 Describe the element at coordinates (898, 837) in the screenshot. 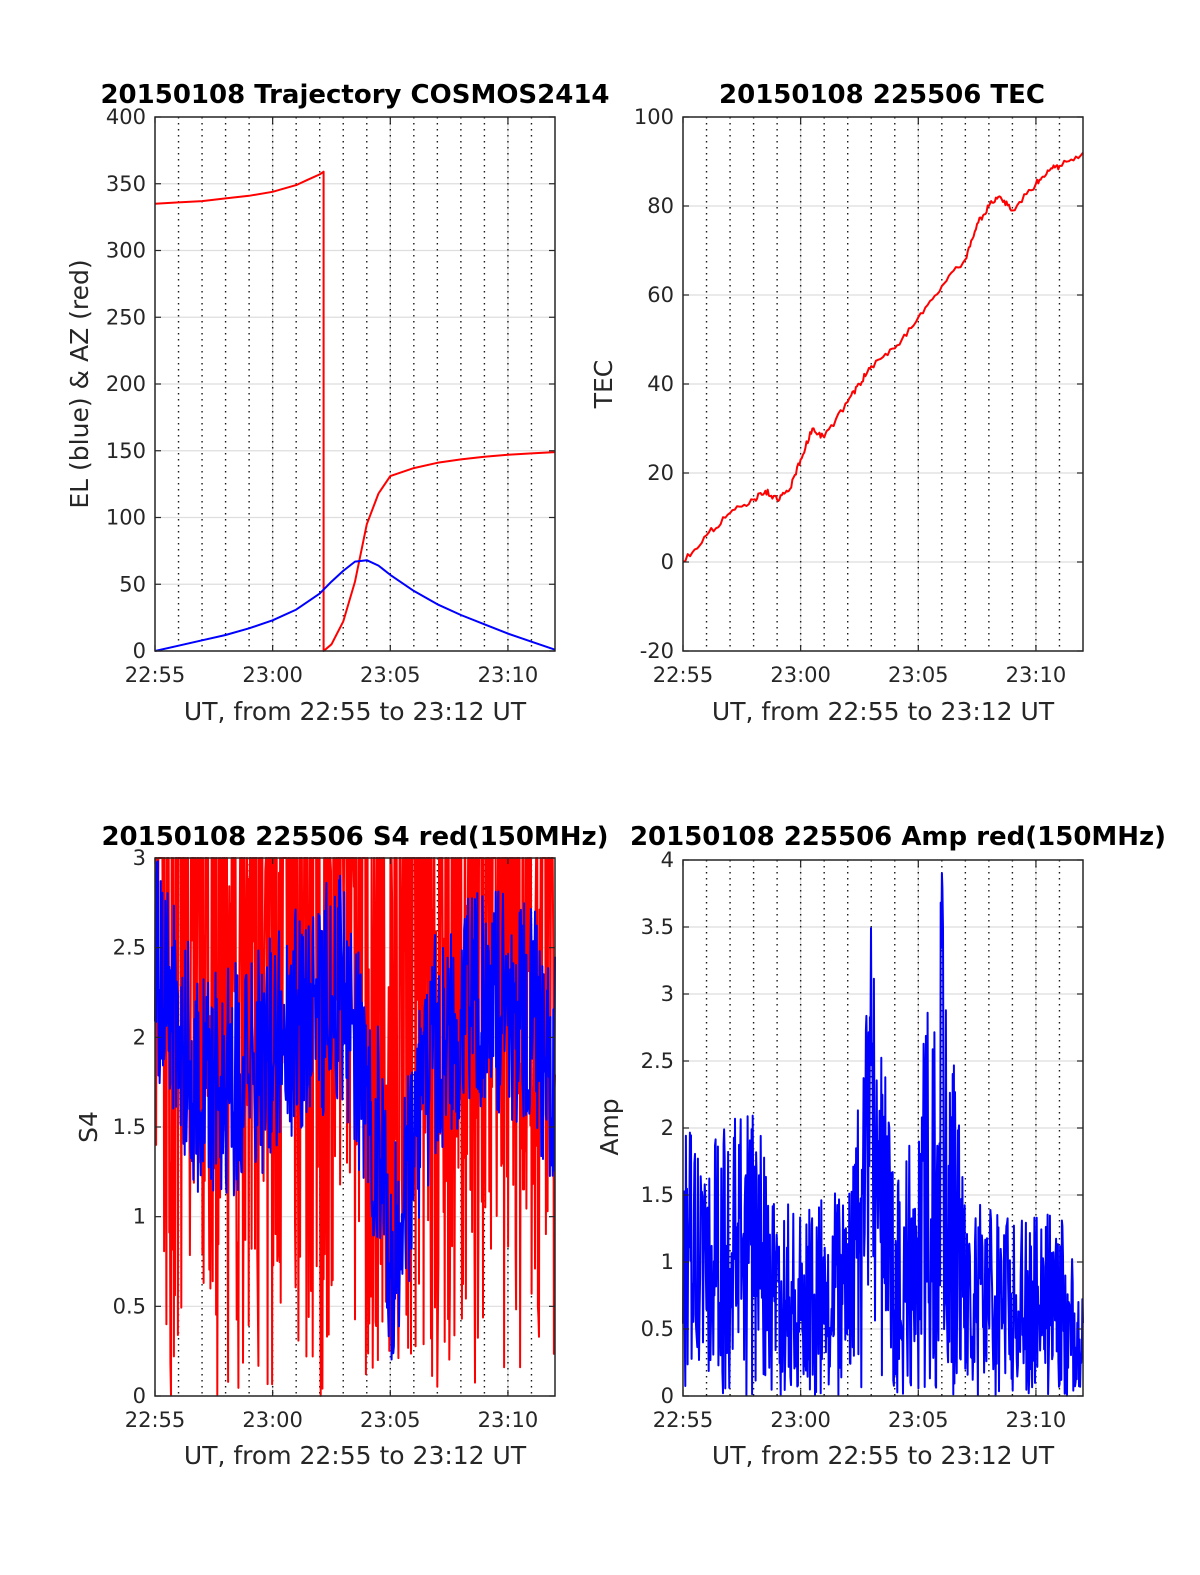

I see `chart-title: 20150108 225506 Amp red(150MHz)` at that location.